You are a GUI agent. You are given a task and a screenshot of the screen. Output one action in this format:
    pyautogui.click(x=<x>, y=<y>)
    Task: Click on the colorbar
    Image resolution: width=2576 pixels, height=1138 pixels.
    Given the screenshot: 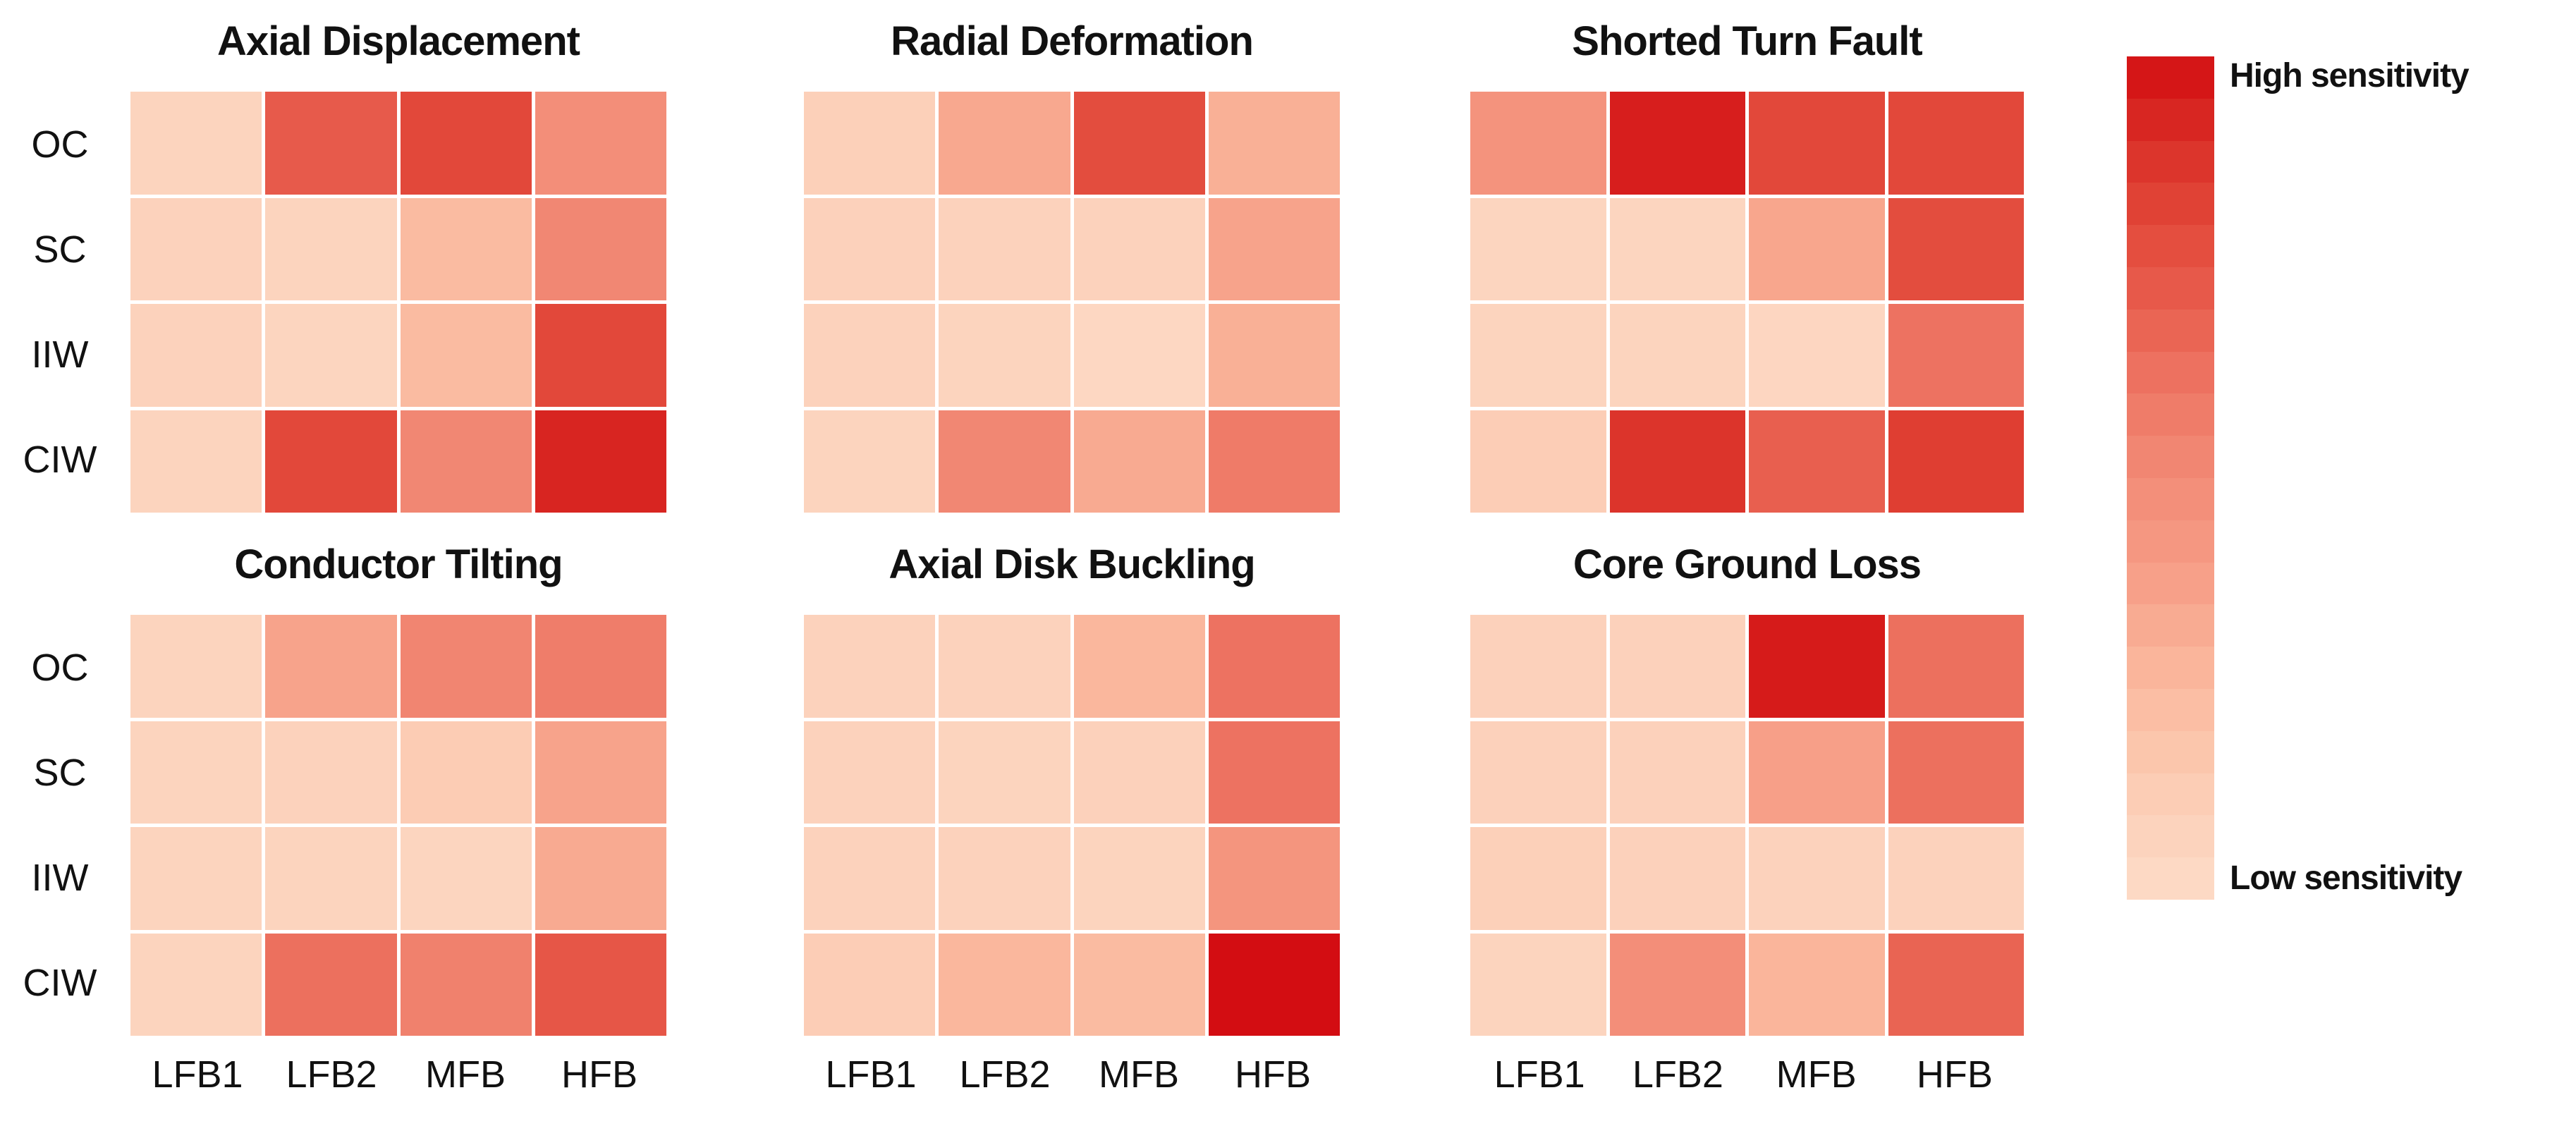 What is the action you would take?
    pyautogui.click(x=2170, y=478)
    